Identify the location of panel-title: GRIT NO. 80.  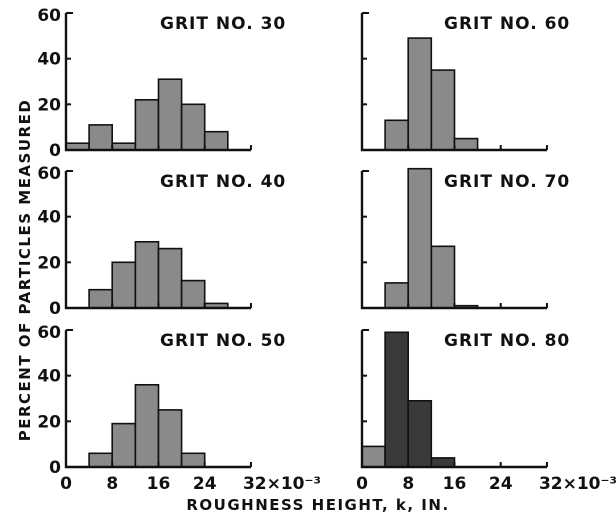
(507, 341).